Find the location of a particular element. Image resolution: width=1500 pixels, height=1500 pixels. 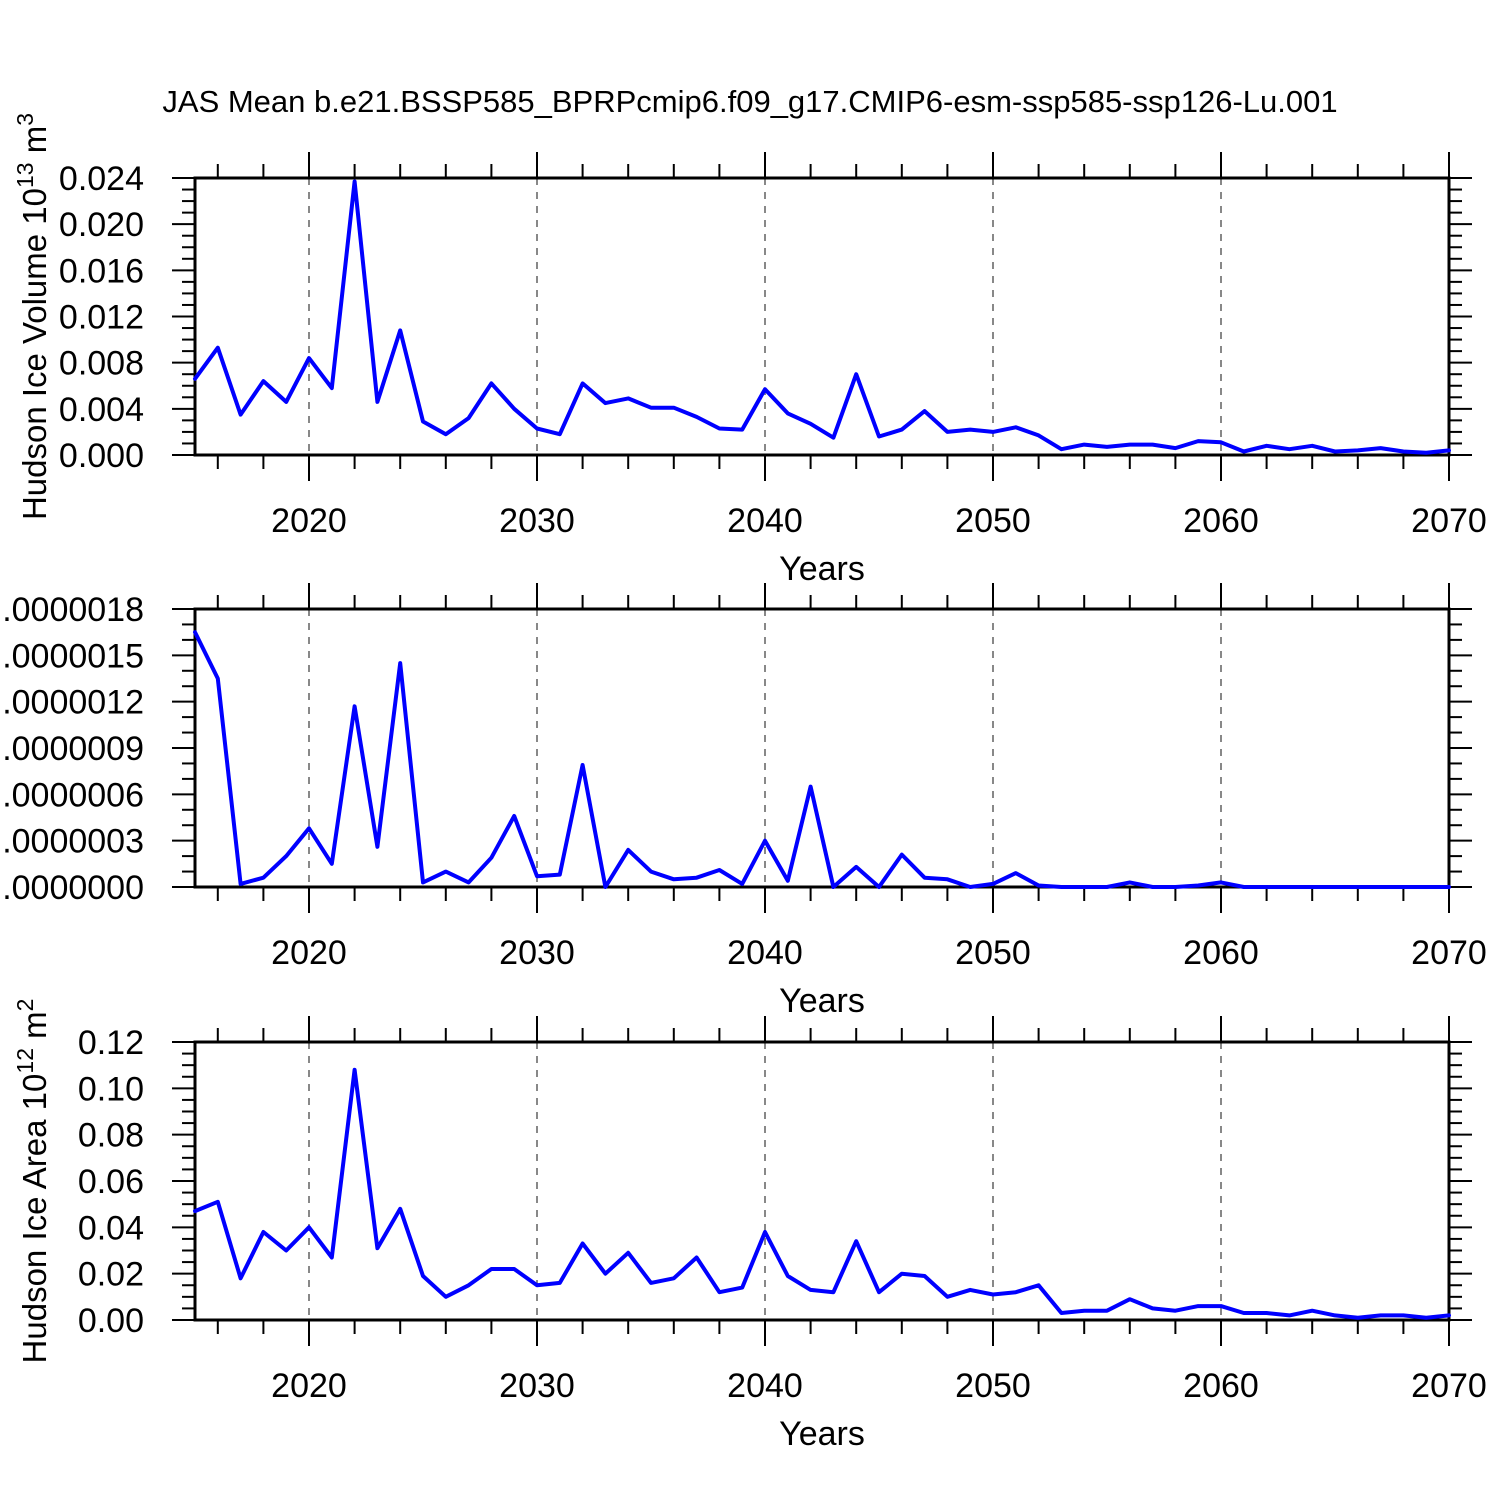

y-tick-label: 0.012 is located at coordinates (101, 318).